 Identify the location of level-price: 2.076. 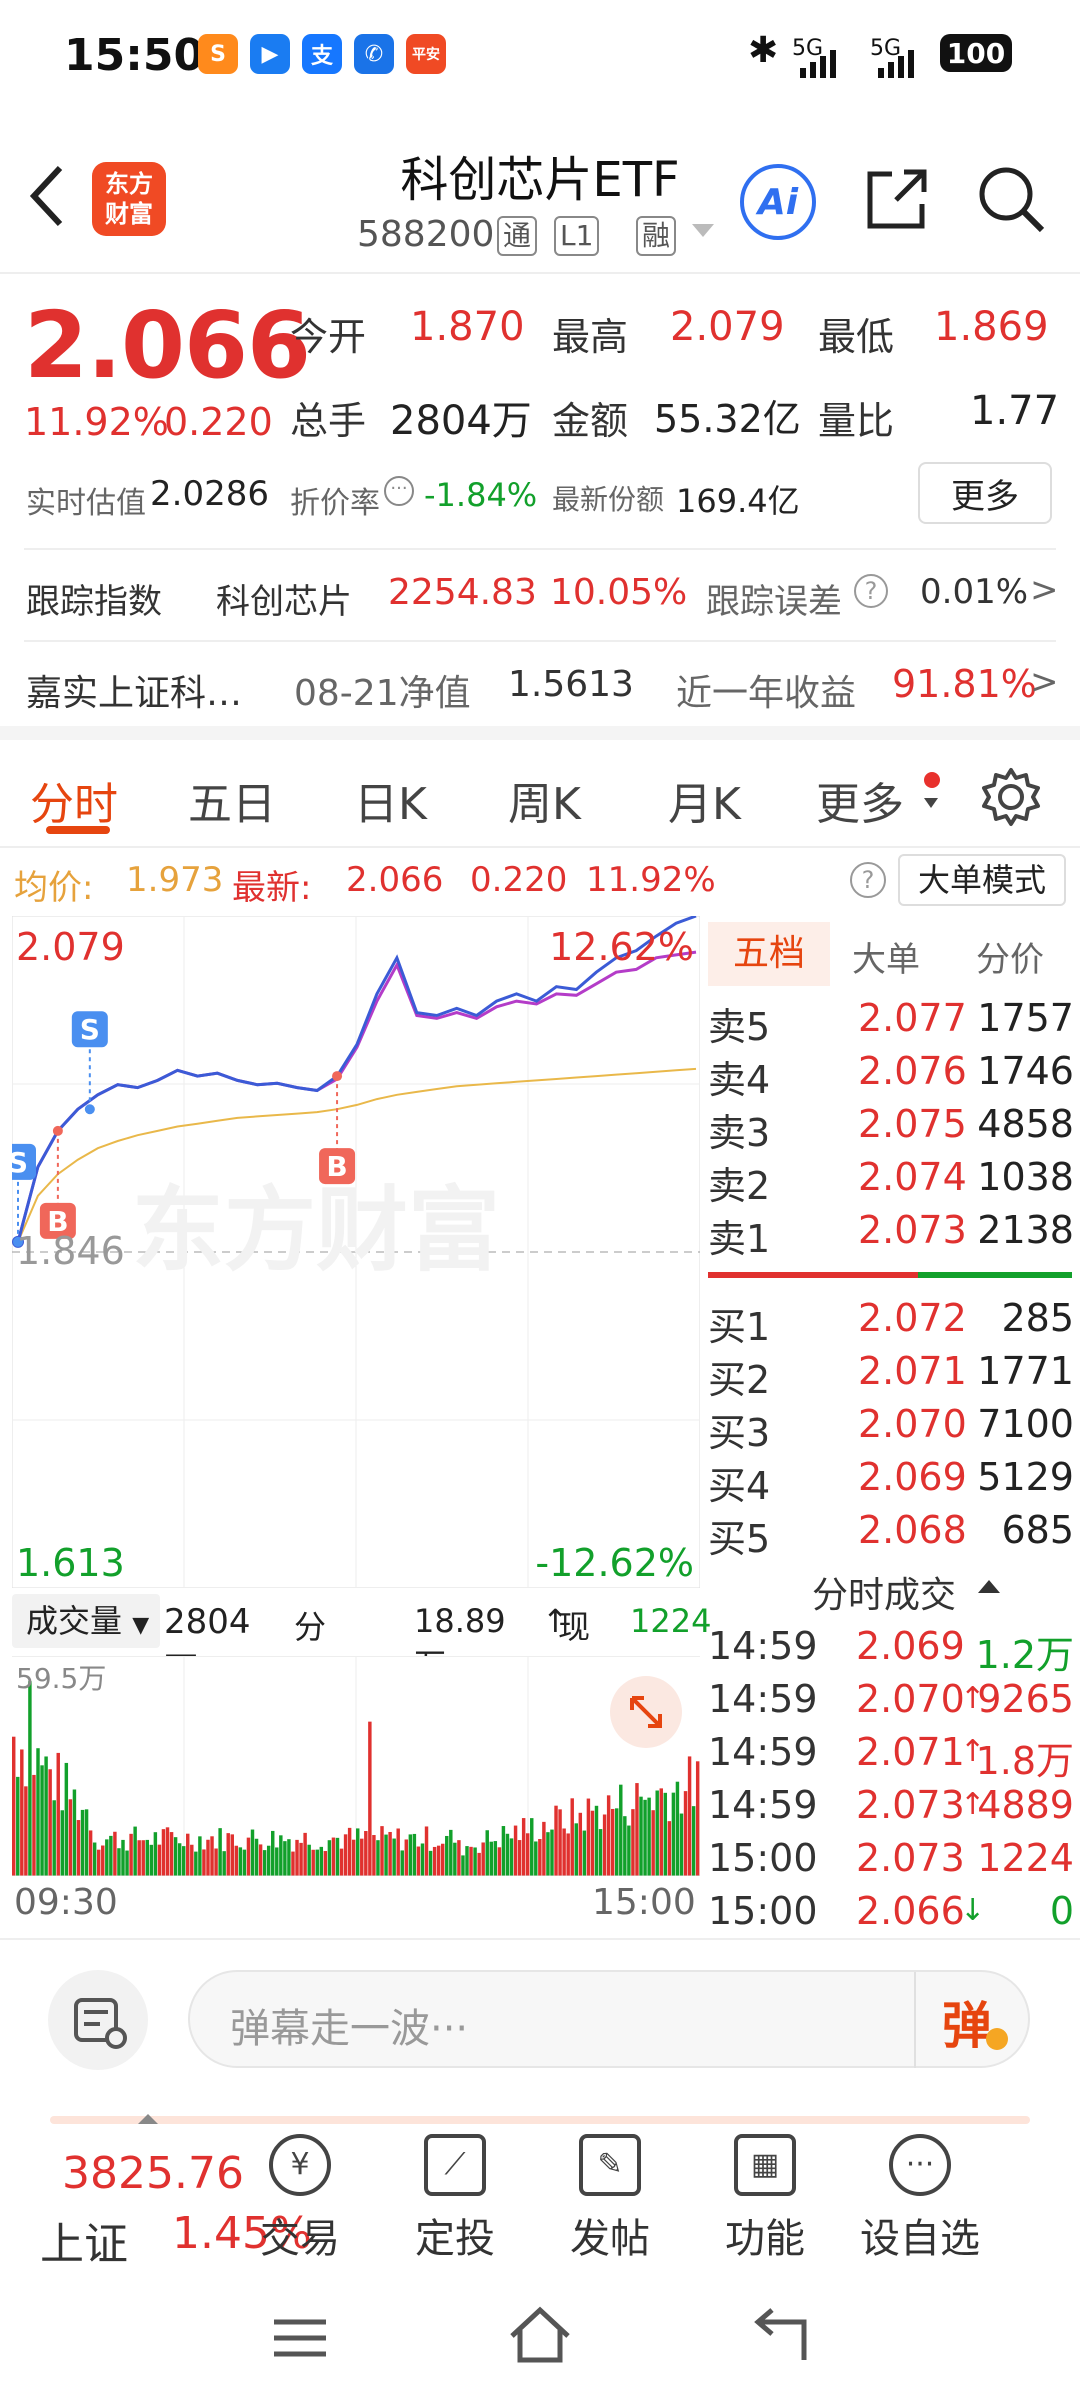
(912, 1071).